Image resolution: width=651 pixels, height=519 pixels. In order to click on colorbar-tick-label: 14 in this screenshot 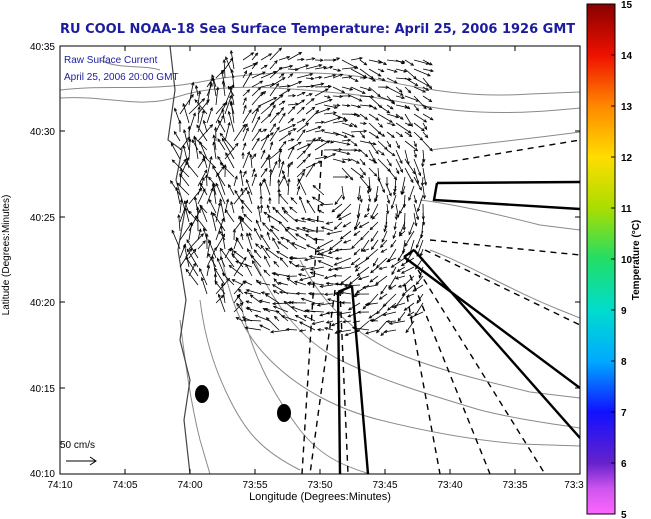, I will do `click(627, 56)`.